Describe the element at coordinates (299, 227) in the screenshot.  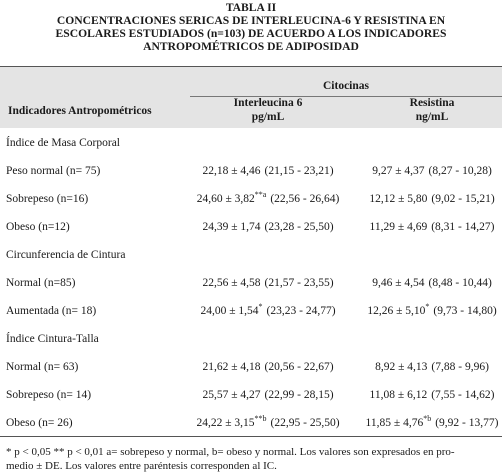
I see `cell-range: (23,28 - 25,50)` at that location.